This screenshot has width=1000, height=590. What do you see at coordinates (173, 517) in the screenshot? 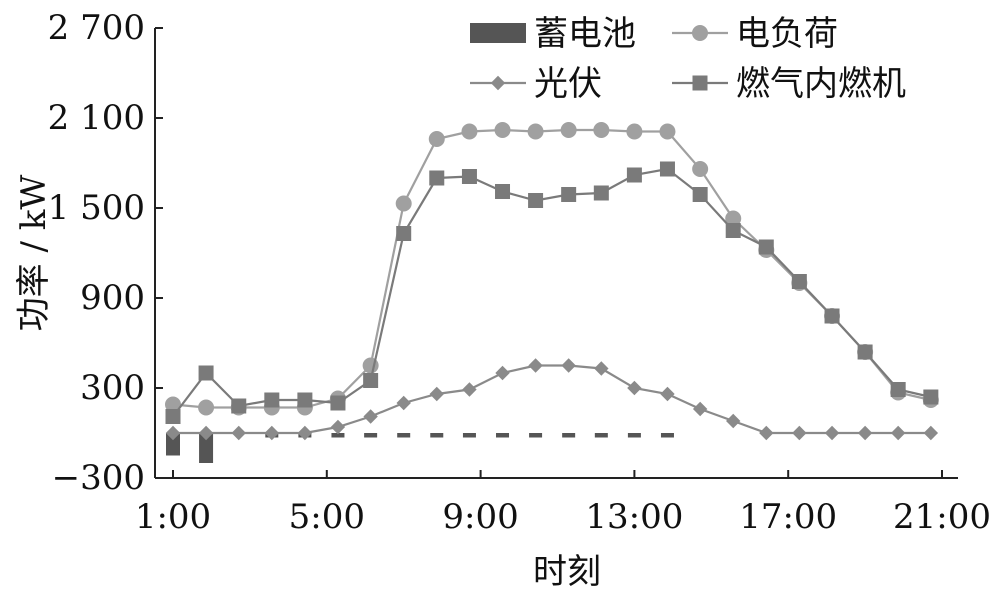
I see `x-tick-label: 1:00` at bounding box center [173, 517].